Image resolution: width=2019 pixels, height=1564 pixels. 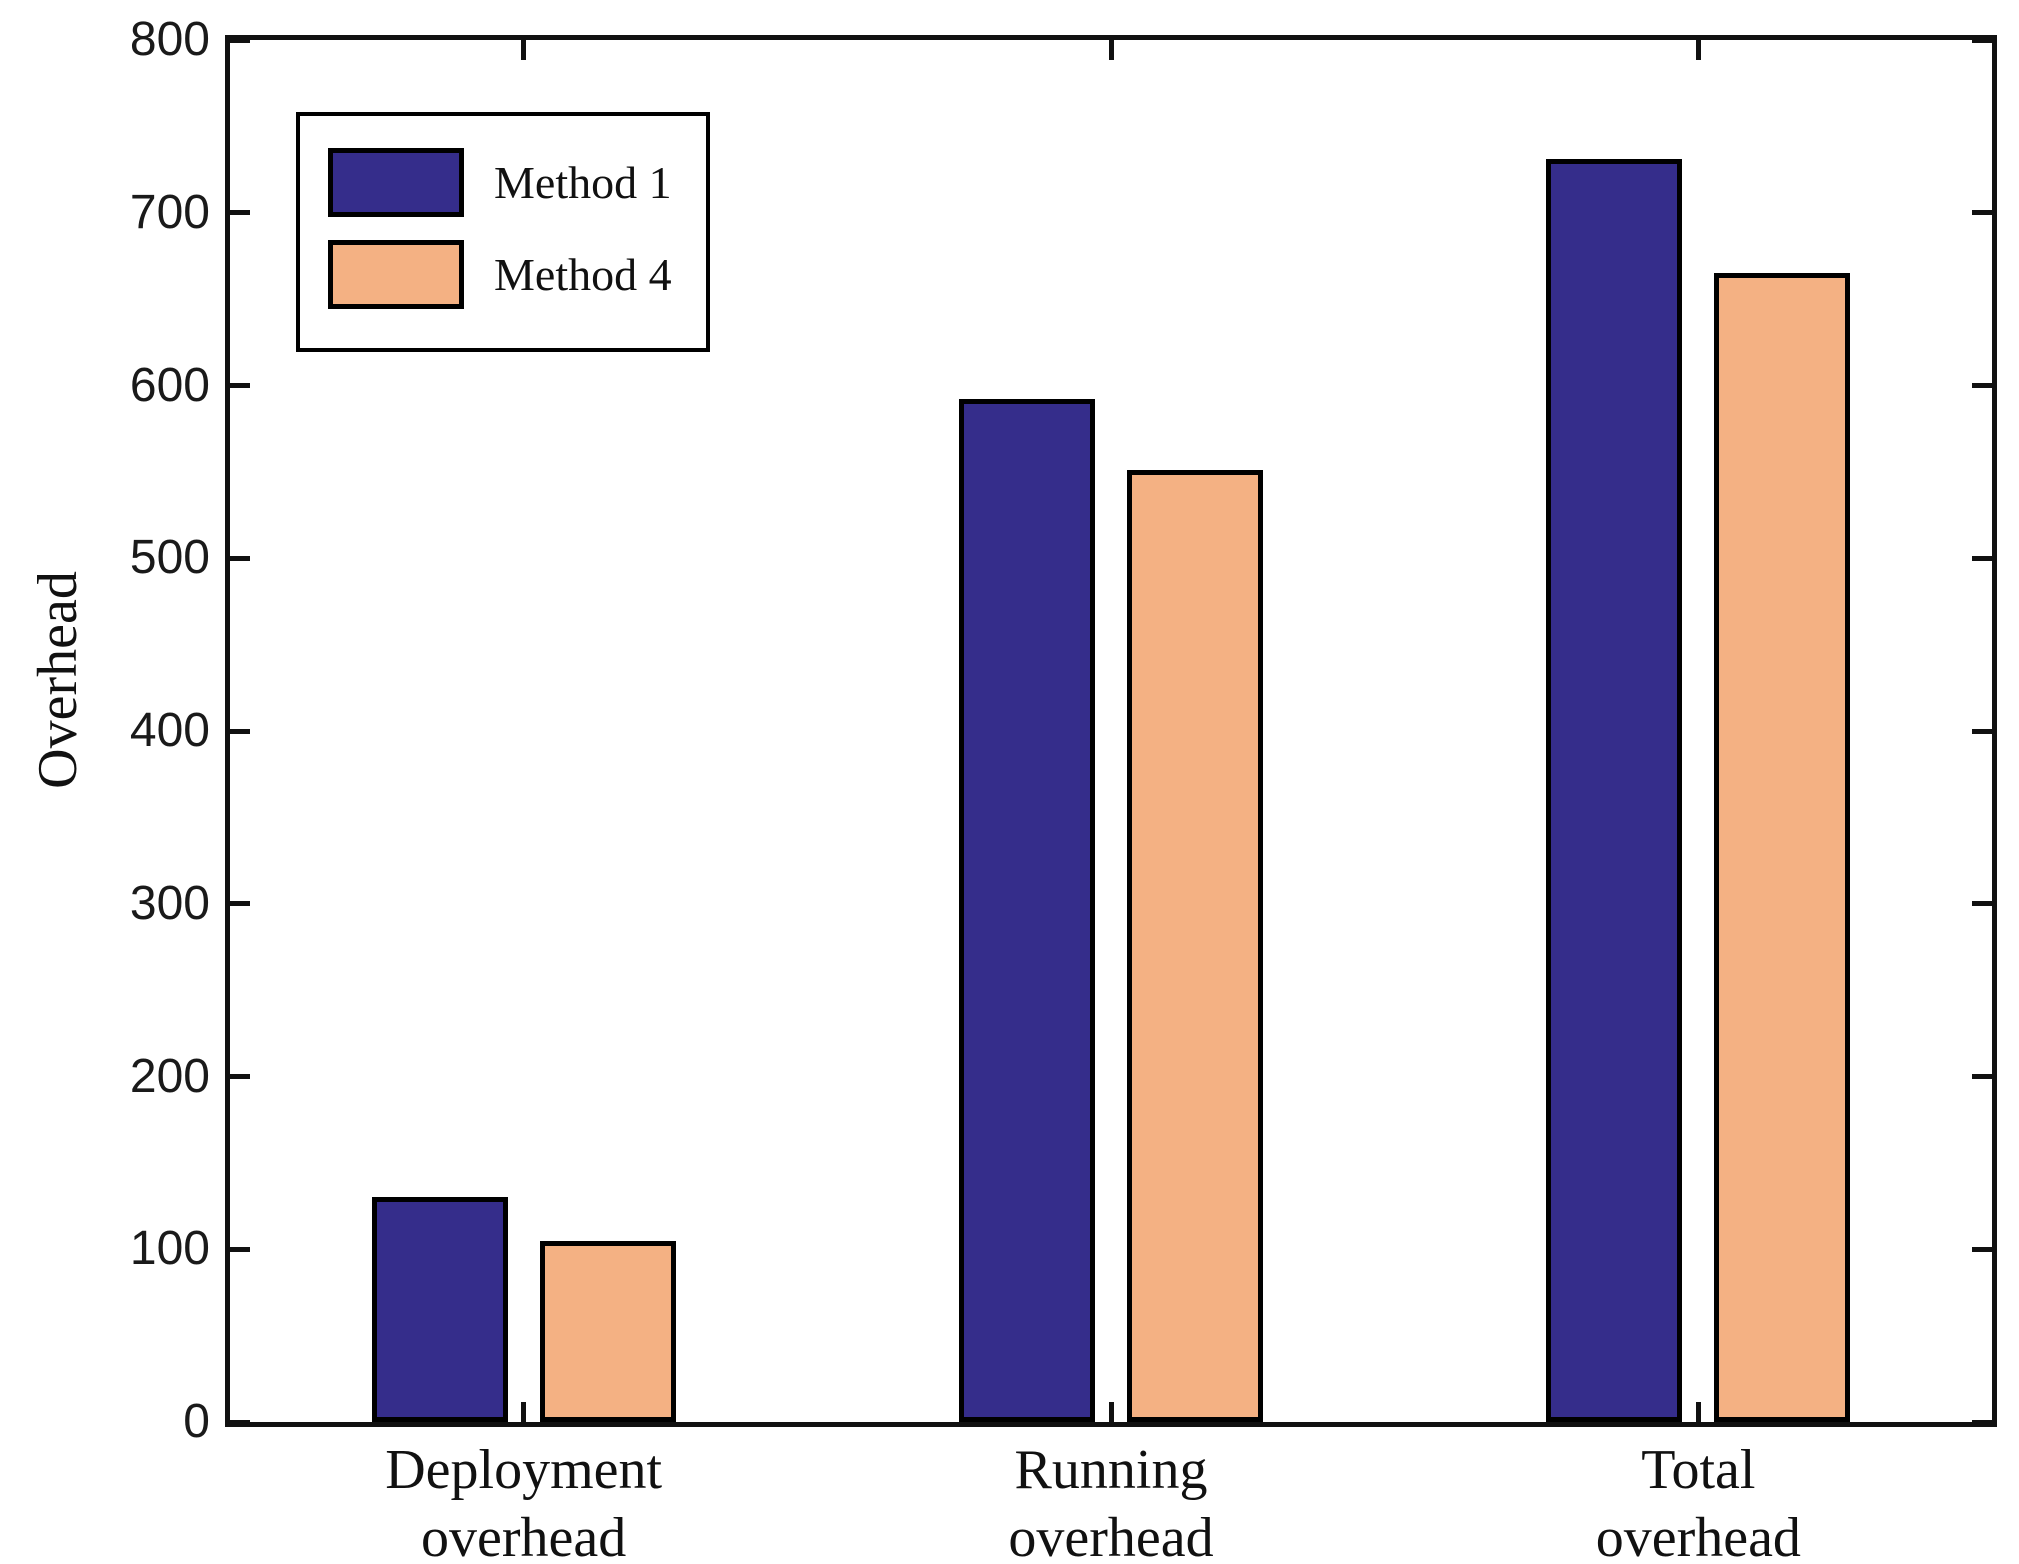 What do you see at coordinates (583, 182) in the screenshot?
I see `legend-label-method-1: Method 1` at bounding box center [583, 182].